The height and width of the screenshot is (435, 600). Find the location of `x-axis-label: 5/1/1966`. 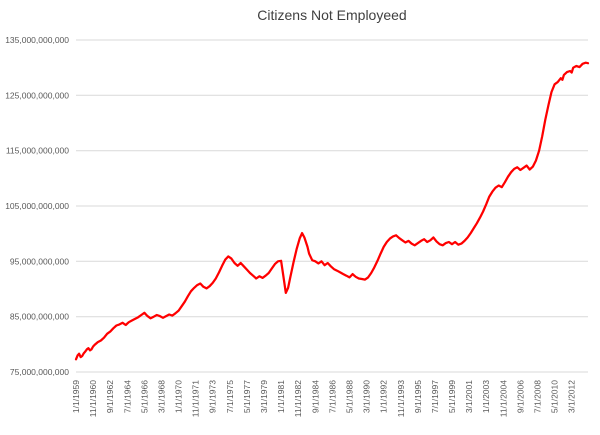

x-axis-label: 5/1/1966 is located at coordinates (144, 396).